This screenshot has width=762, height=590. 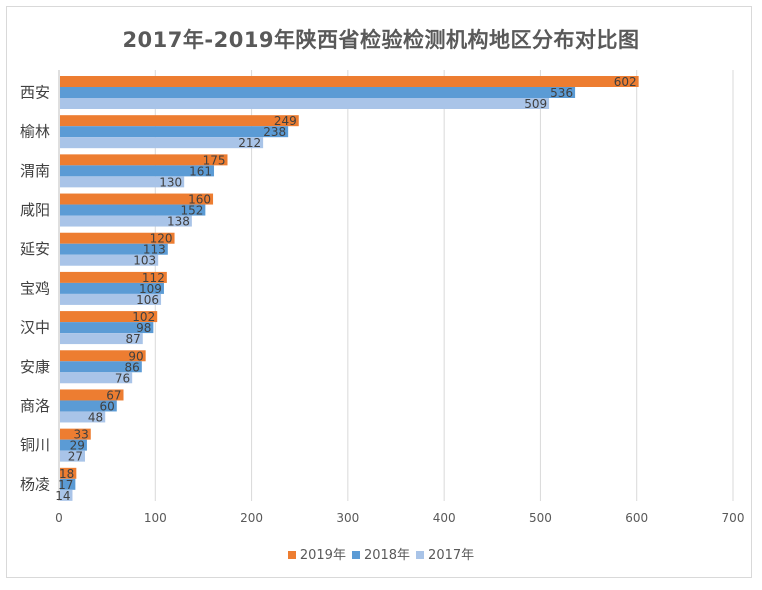 What do you see at coordinates (444, 518) in the screenshot?
I see `x-tick-label: 400` at bounding box center [444, 518].